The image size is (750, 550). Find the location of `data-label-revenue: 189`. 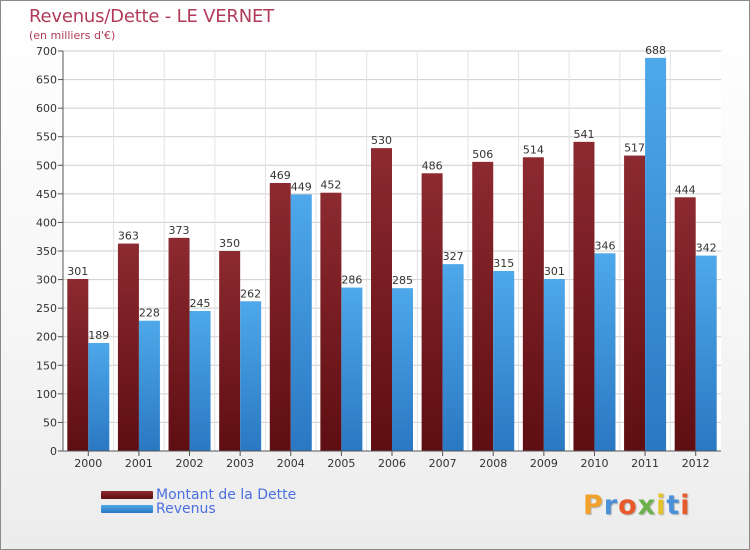

data-label-revenue: 189 is located at coordinates (98, 335).